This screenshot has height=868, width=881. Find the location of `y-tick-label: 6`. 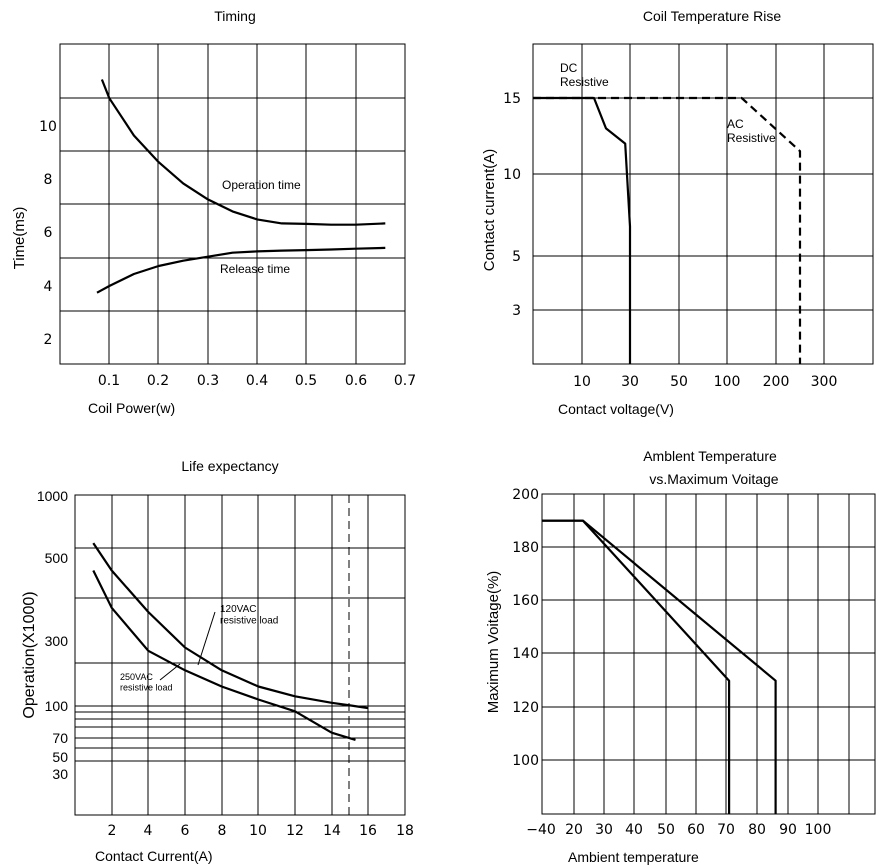

y-tick-label: 6 is located at coordinates (48, 233).